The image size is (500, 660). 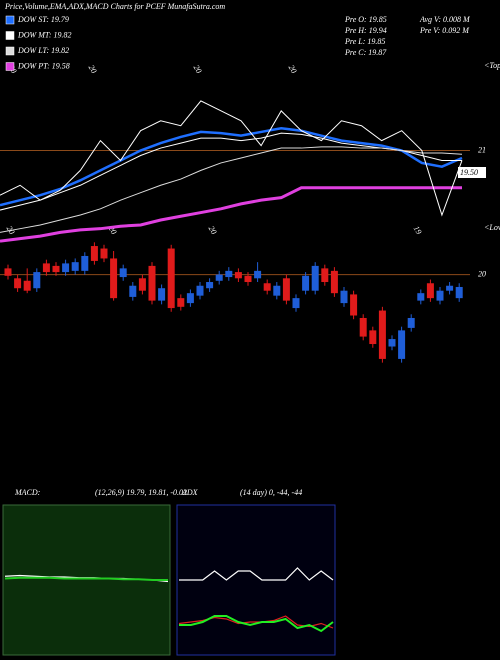 I want to click on info-text: Pre C: 19.87, so click(x=365, y=52).